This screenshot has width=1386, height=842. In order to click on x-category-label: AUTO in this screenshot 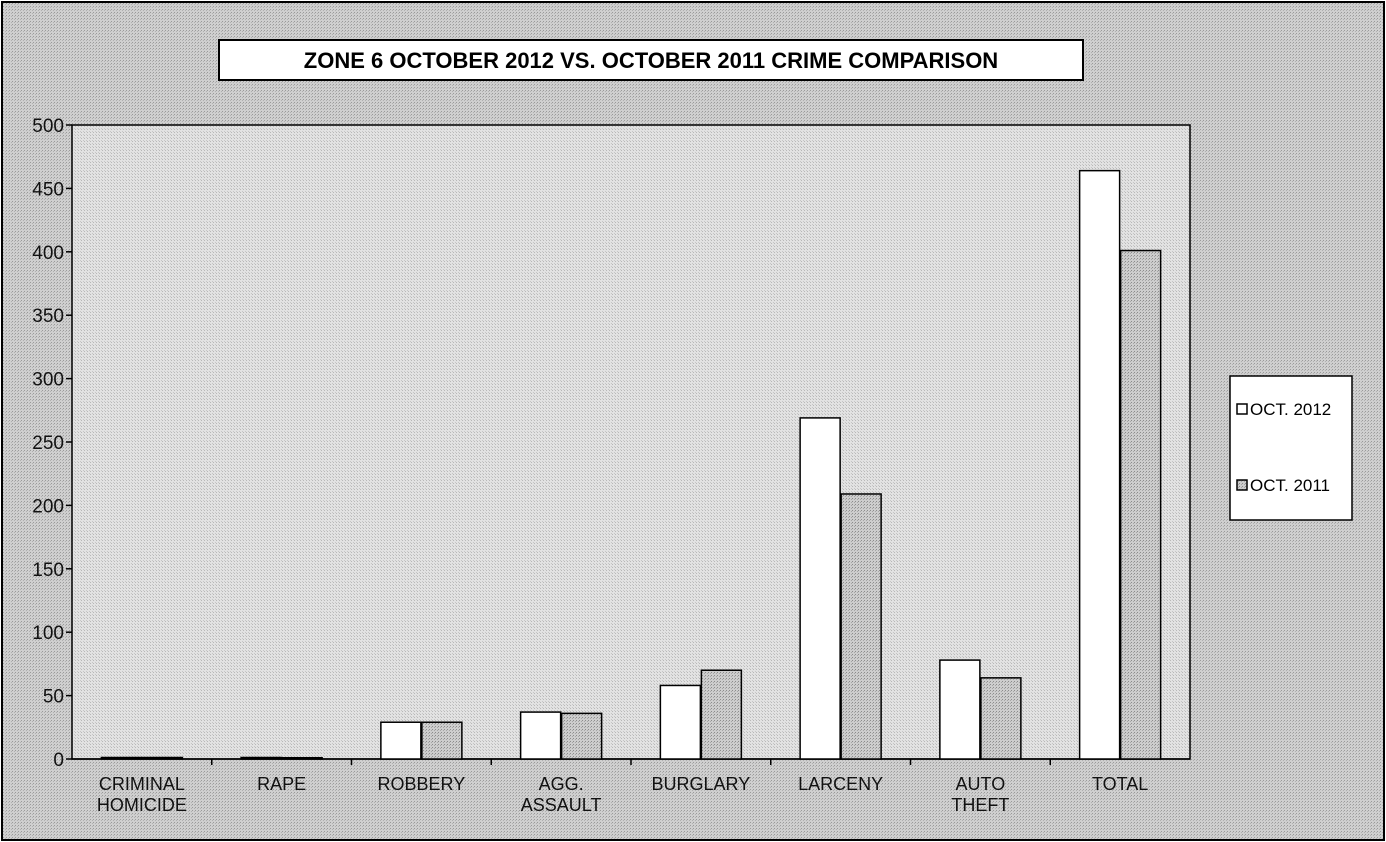, I will do `click(981, 784)`.